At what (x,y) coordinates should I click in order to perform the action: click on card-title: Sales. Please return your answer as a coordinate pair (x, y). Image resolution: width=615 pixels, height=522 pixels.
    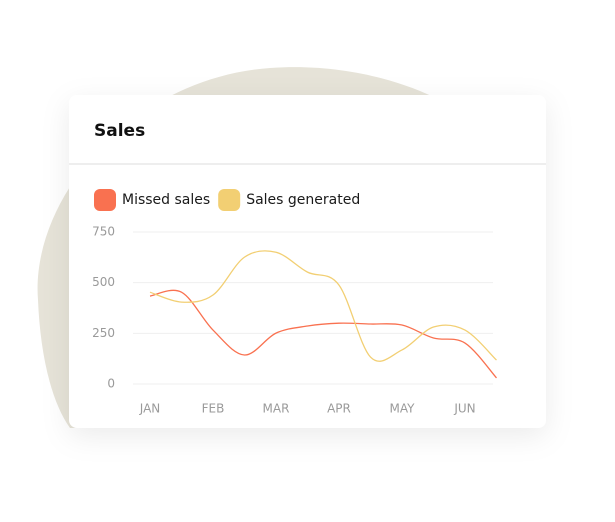
    Looking at the image, I should click on (119, 131).